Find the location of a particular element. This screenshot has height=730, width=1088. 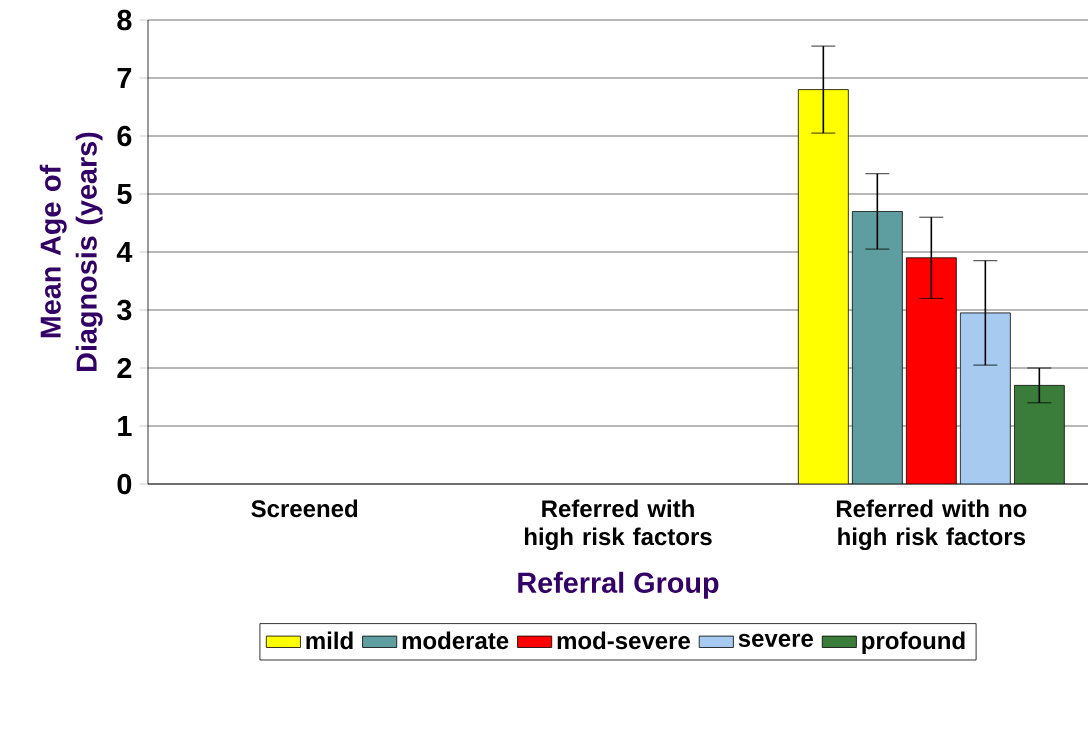

x-tick-label: Screened is located at coordinates (304, 508).